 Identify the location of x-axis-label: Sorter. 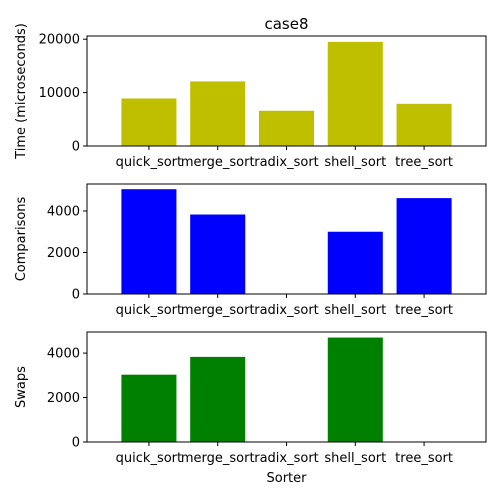
(287, 478).